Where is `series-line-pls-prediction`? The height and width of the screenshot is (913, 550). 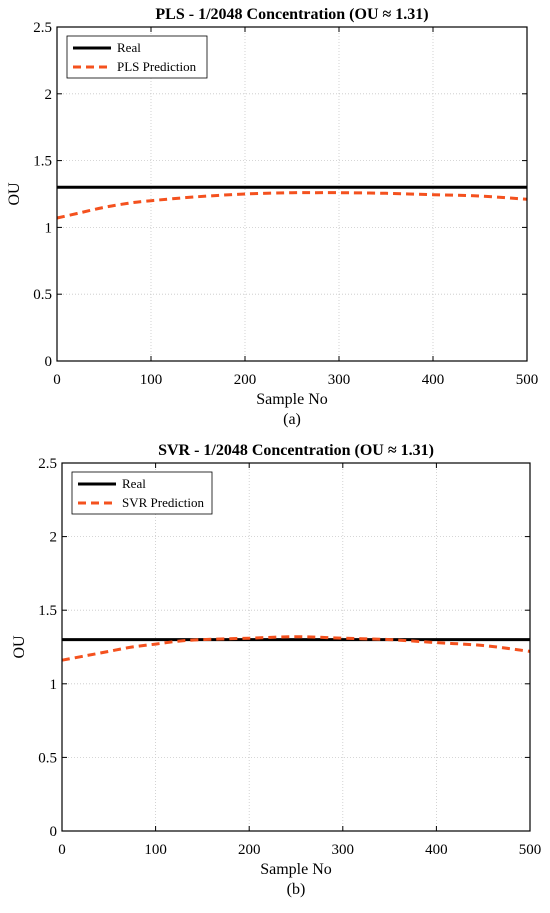
series-line-pls-prediction is located at coordinates (292, 205).